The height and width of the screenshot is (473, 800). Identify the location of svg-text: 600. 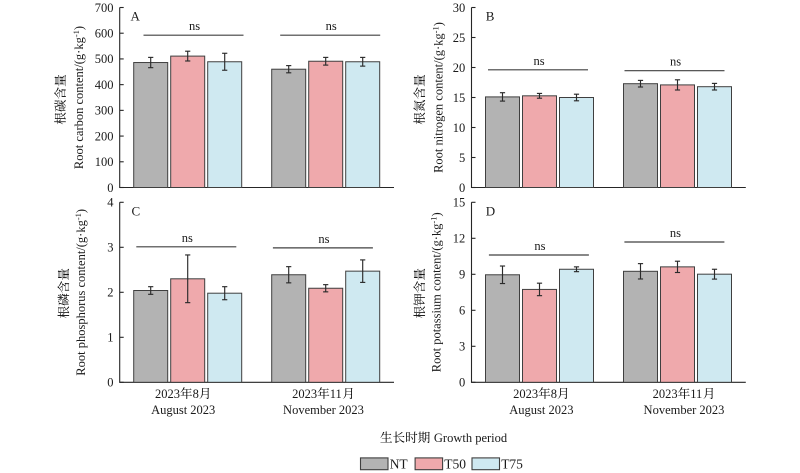
(104, 34).